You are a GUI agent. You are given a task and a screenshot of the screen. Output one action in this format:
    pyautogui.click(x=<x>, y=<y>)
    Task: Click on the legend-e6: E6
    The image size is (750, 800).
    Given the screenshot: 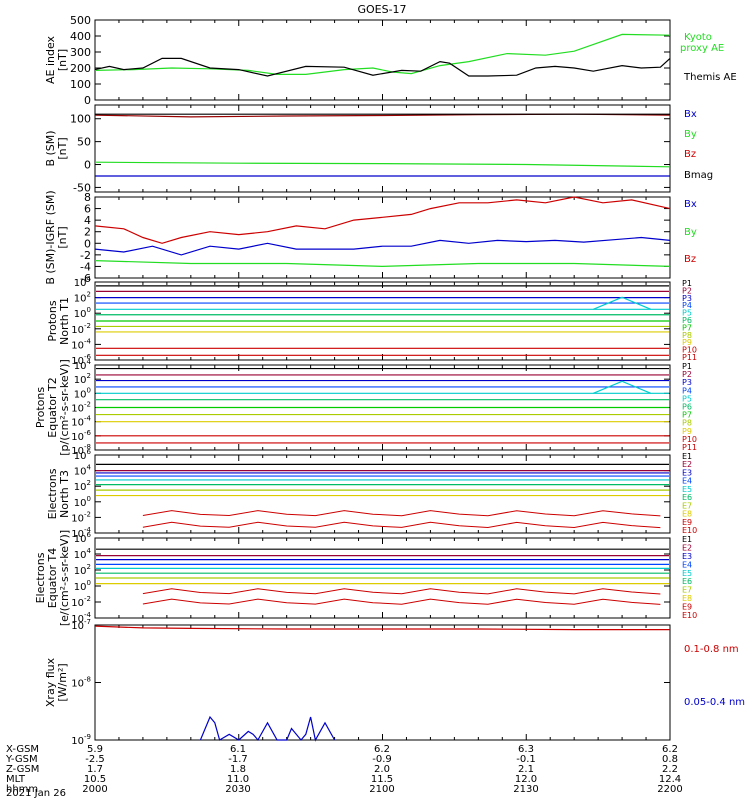 What is the action you would take?
    pyautogui.click(x=687, y=497)
    